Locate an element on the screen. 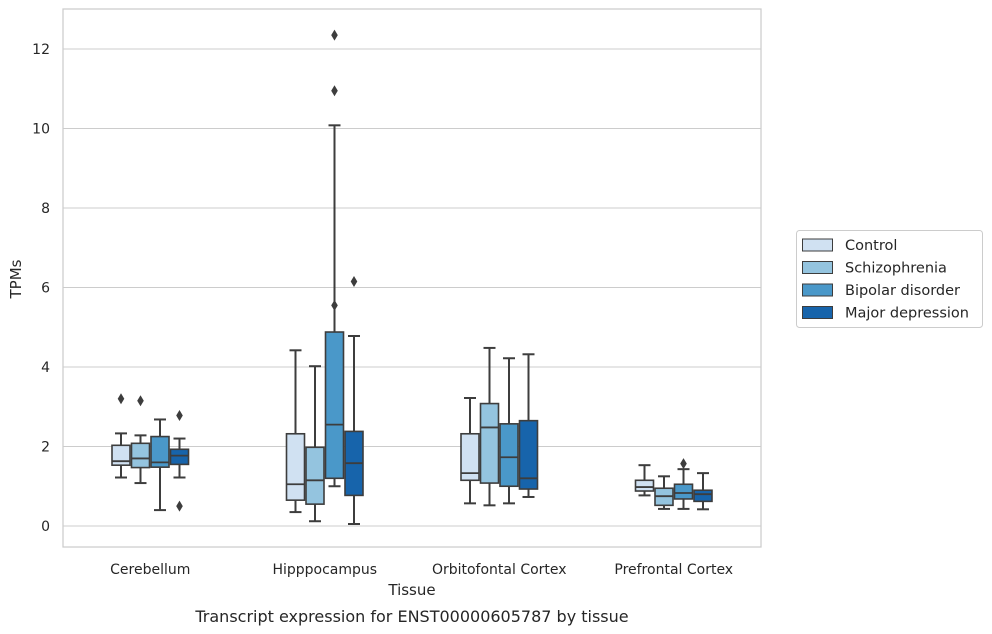 This screenshot has height=634, width=992. y-tick-label: 12 is located at coordinates (41, 50).